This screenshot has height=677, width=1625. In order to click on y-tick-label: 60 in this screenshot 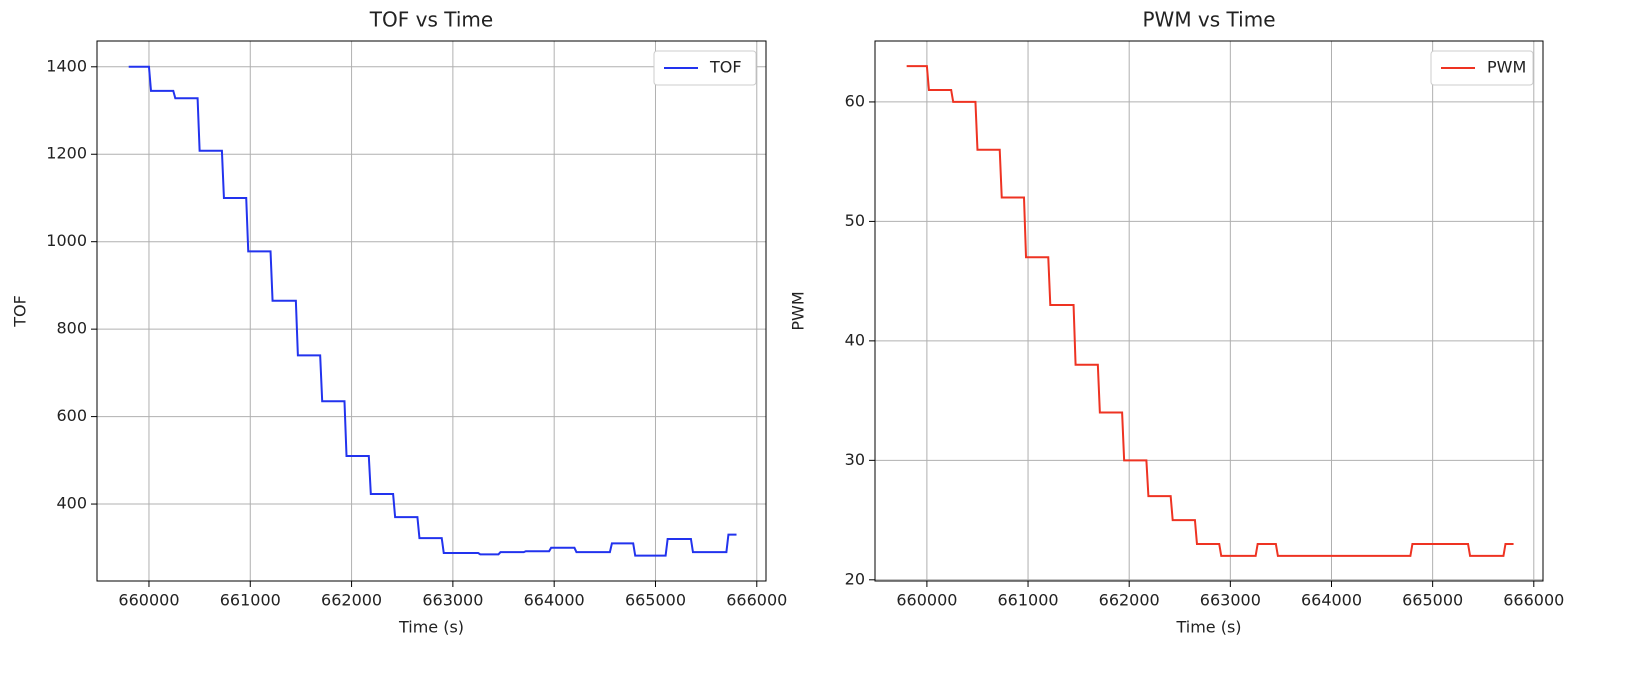, I will do `click(855, 100)`.